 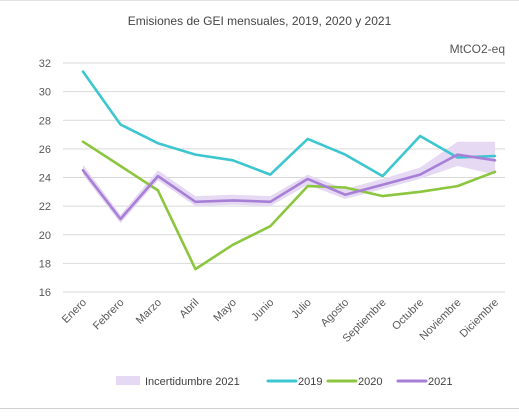 What do you see at coordinates (477, 49) in the screenshot?
I see `unit-label: MtCO2-eq` at bounding box center [477, 49].